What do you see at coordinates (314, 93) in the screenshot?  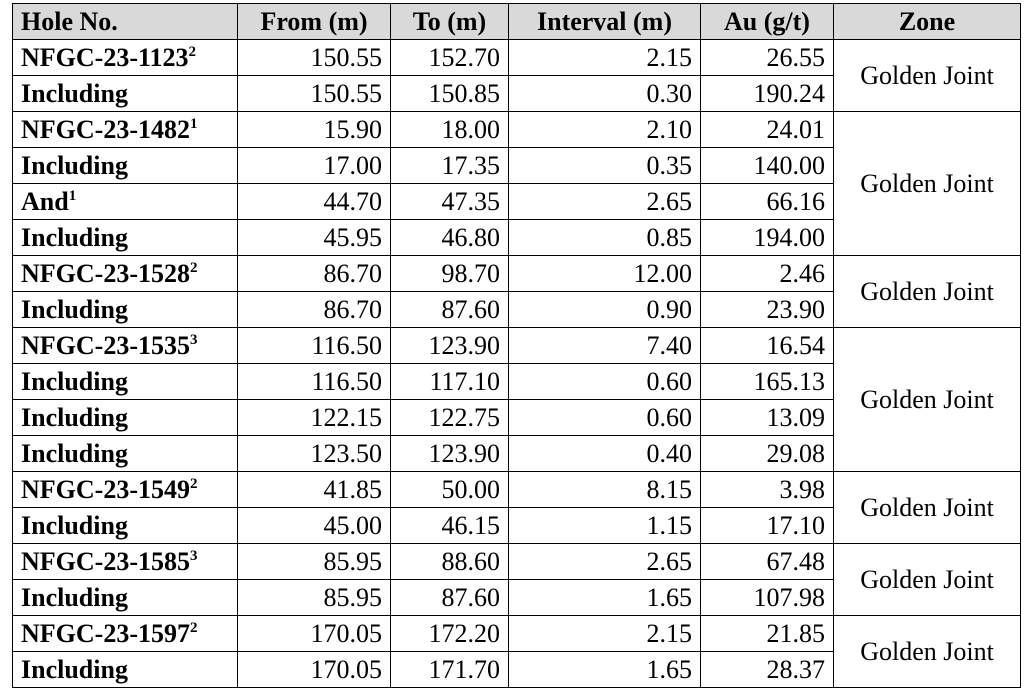 I see `from-cell: 150.55` at bounding box center [314, 93].